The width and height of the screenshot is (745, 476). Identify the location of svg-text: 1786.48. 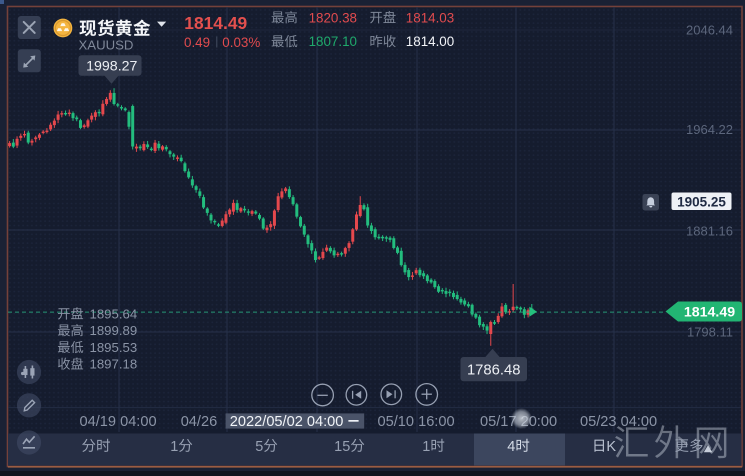
(494, 371).